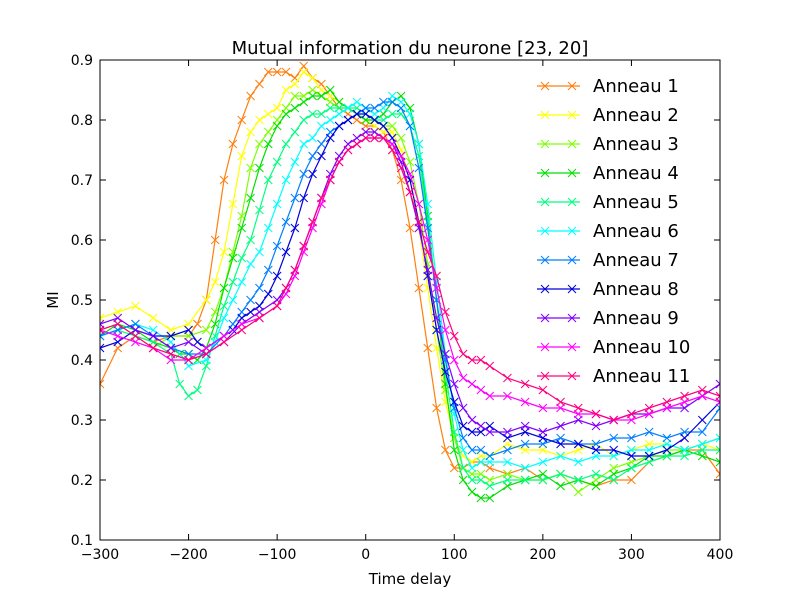  I want to click on x-tick-label: 200, so click(542, 555).